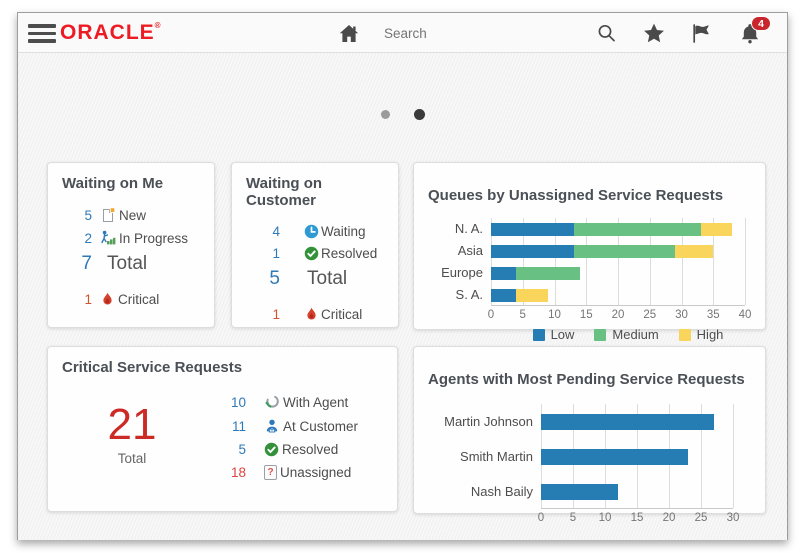 The width and height of the screenshot is (800, 553). I want to click on in-progress-icon, so click(108, 238).